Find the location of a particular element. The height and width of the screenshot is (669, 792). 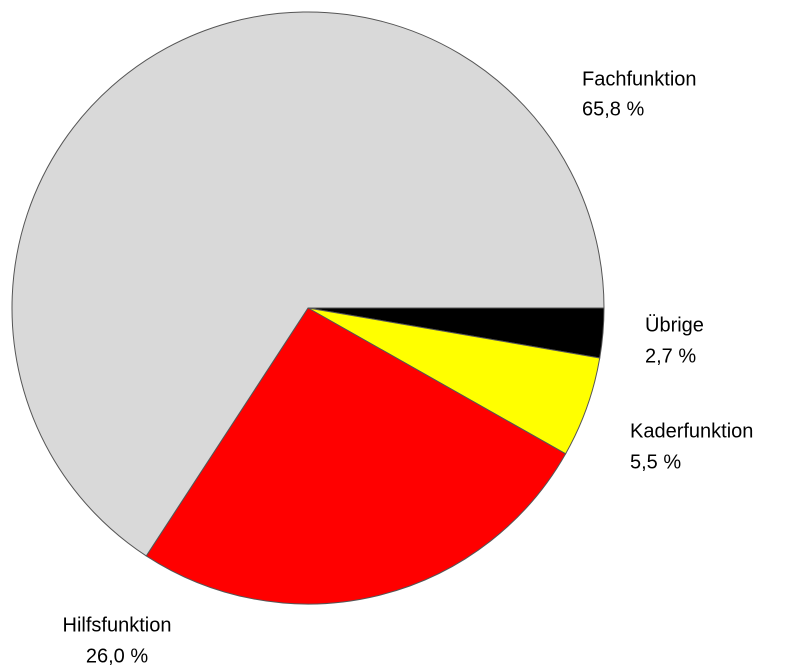

slice-label: Fachfunktion is located at coordinates (639, 79).